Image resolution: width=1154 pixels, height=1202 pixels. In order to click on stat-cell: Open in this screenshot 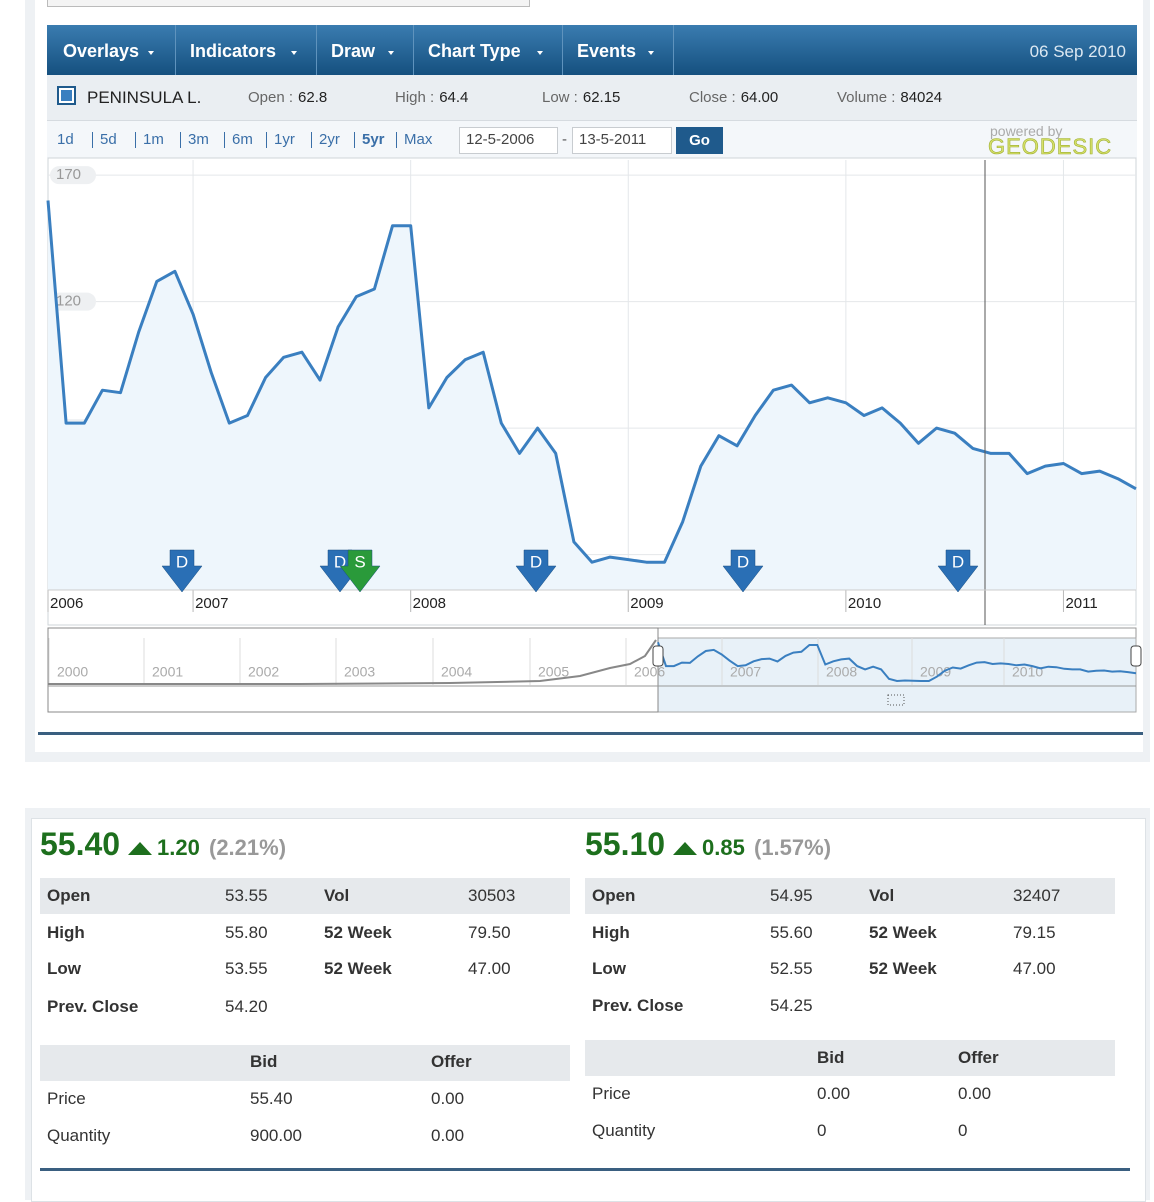, I will do `click(614, 895)`.